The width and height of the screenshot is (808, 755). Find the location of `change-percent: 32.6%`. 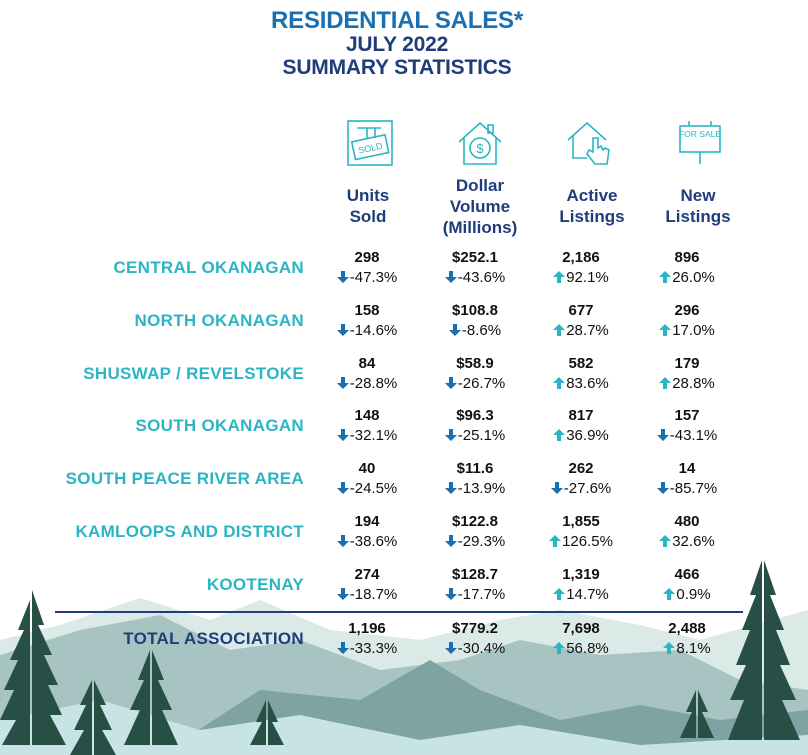

change-percent: 32.6% is located at coordinates (693, 541).